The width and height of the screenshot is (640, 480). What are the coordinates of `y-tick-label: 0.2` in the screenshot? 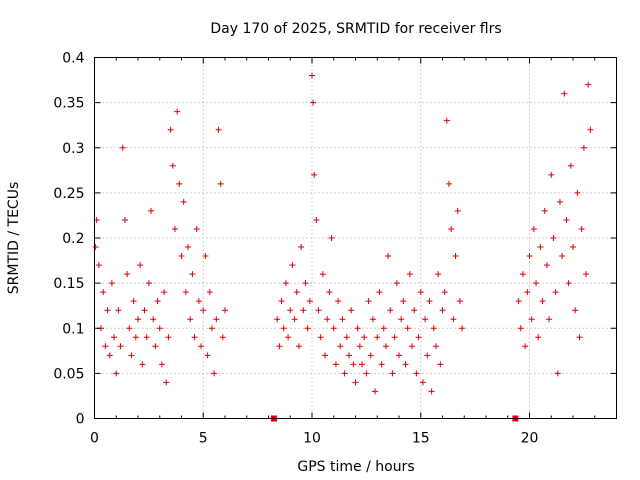 It's located at (73, 239).